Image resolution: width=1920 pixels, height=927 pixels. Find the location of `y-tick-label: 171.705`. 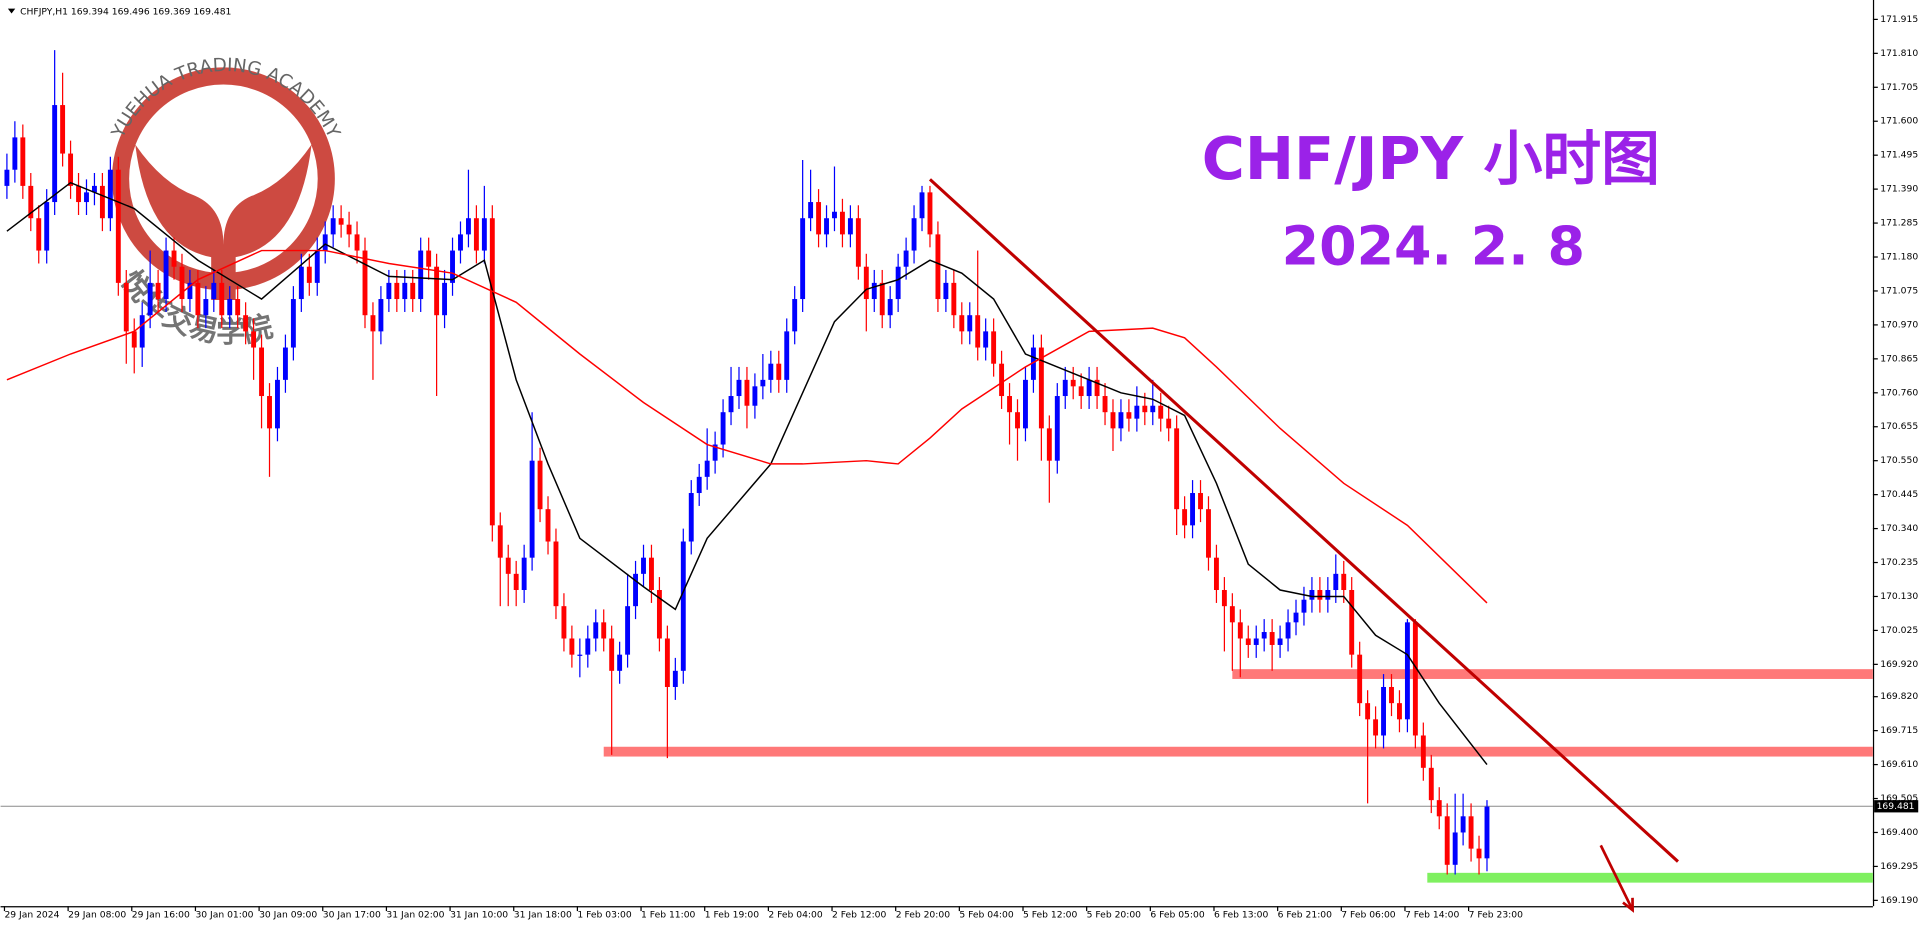

y-tick-label: 171.705 is located at coordinates (1899, 87).